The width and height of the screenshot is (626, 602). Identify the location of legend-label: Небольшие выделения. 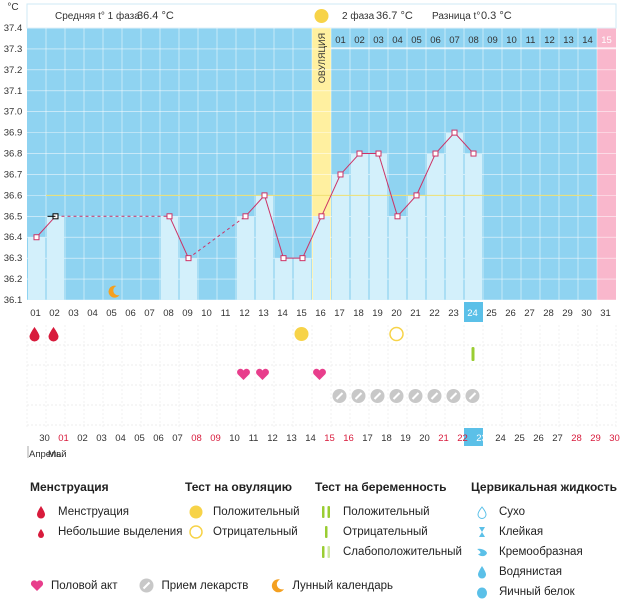
(120, 532).